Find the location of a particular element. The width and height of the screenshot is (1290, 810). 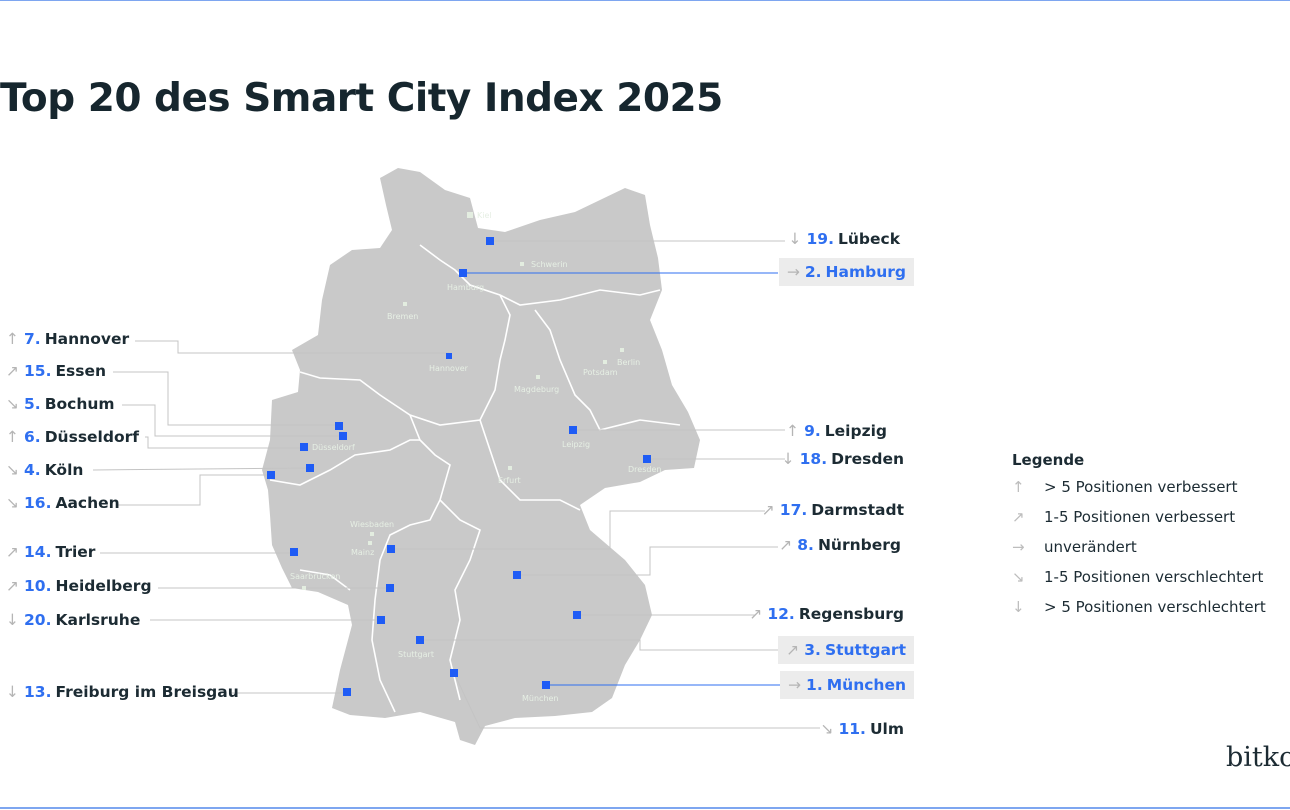

city-label-ulm: ↘ 11. Ulm is located at coordinates (862, 729).